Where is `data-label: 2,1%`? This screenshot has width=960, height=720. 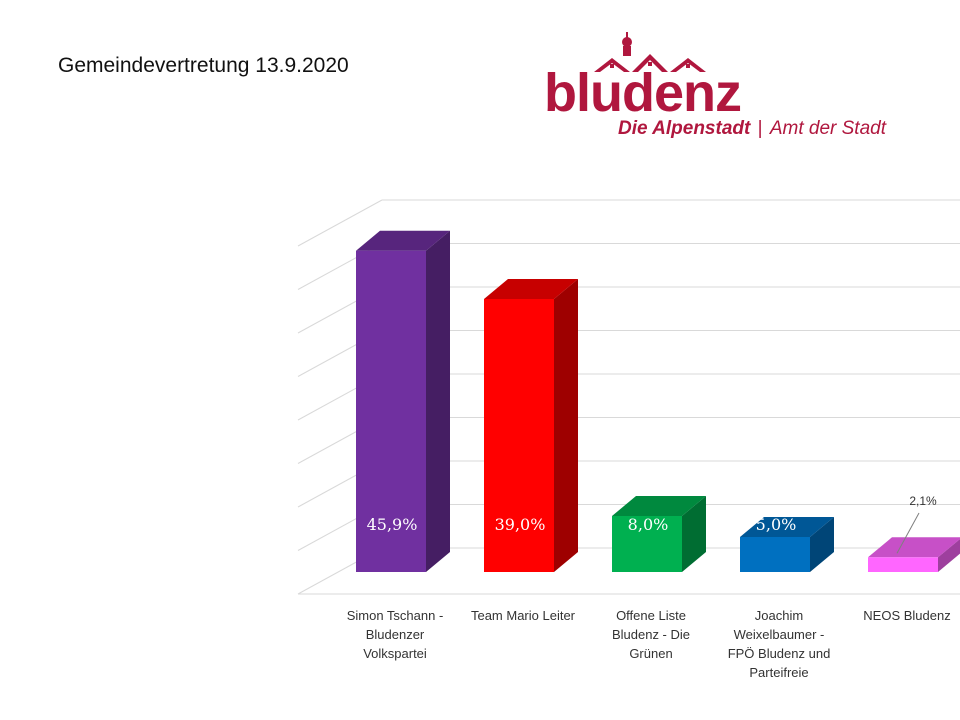 data-label: 2,1% is located at coordinates (923, 501).